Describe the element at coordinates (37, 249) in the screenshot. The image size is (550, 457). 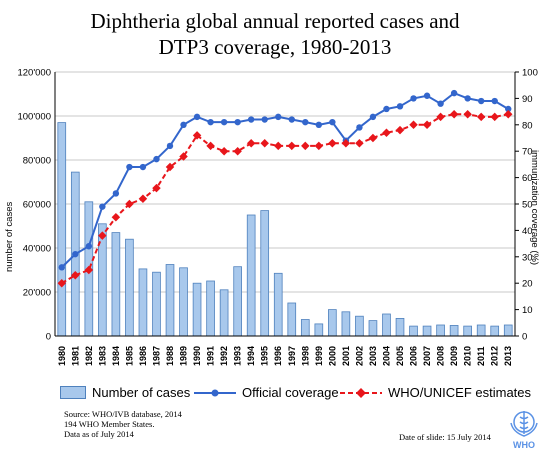
I see `y-left-tick-label: 40'000` at that location.